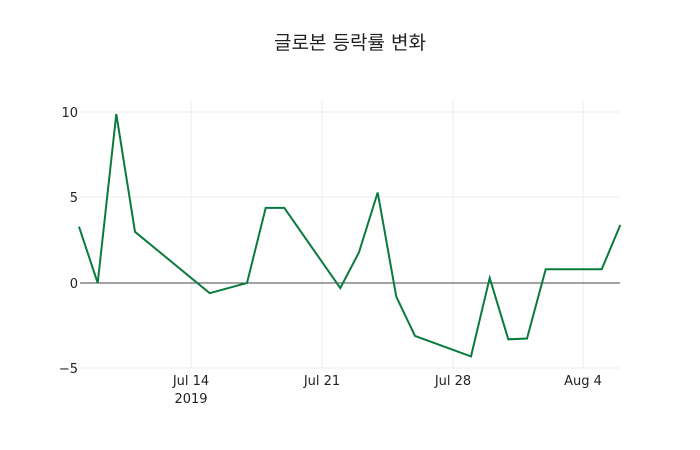 This screenshot has height=450, width=700. Describe the element at coordinates (68, 241) in the screenshot. I see `y-axis: 10 5 0 −5` at that location.